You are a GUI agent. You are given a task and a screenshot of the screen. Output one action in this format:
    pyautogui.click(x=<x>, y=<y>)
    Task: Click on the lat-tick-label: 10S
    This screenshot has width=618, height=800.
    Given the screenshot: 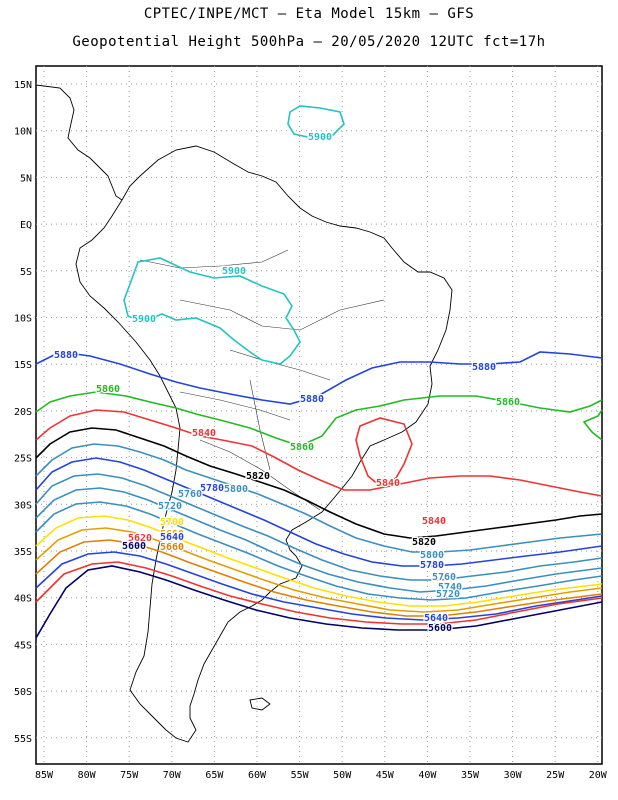 What is the action you would take?
    pyautogui.click(x=23, y=319)
    